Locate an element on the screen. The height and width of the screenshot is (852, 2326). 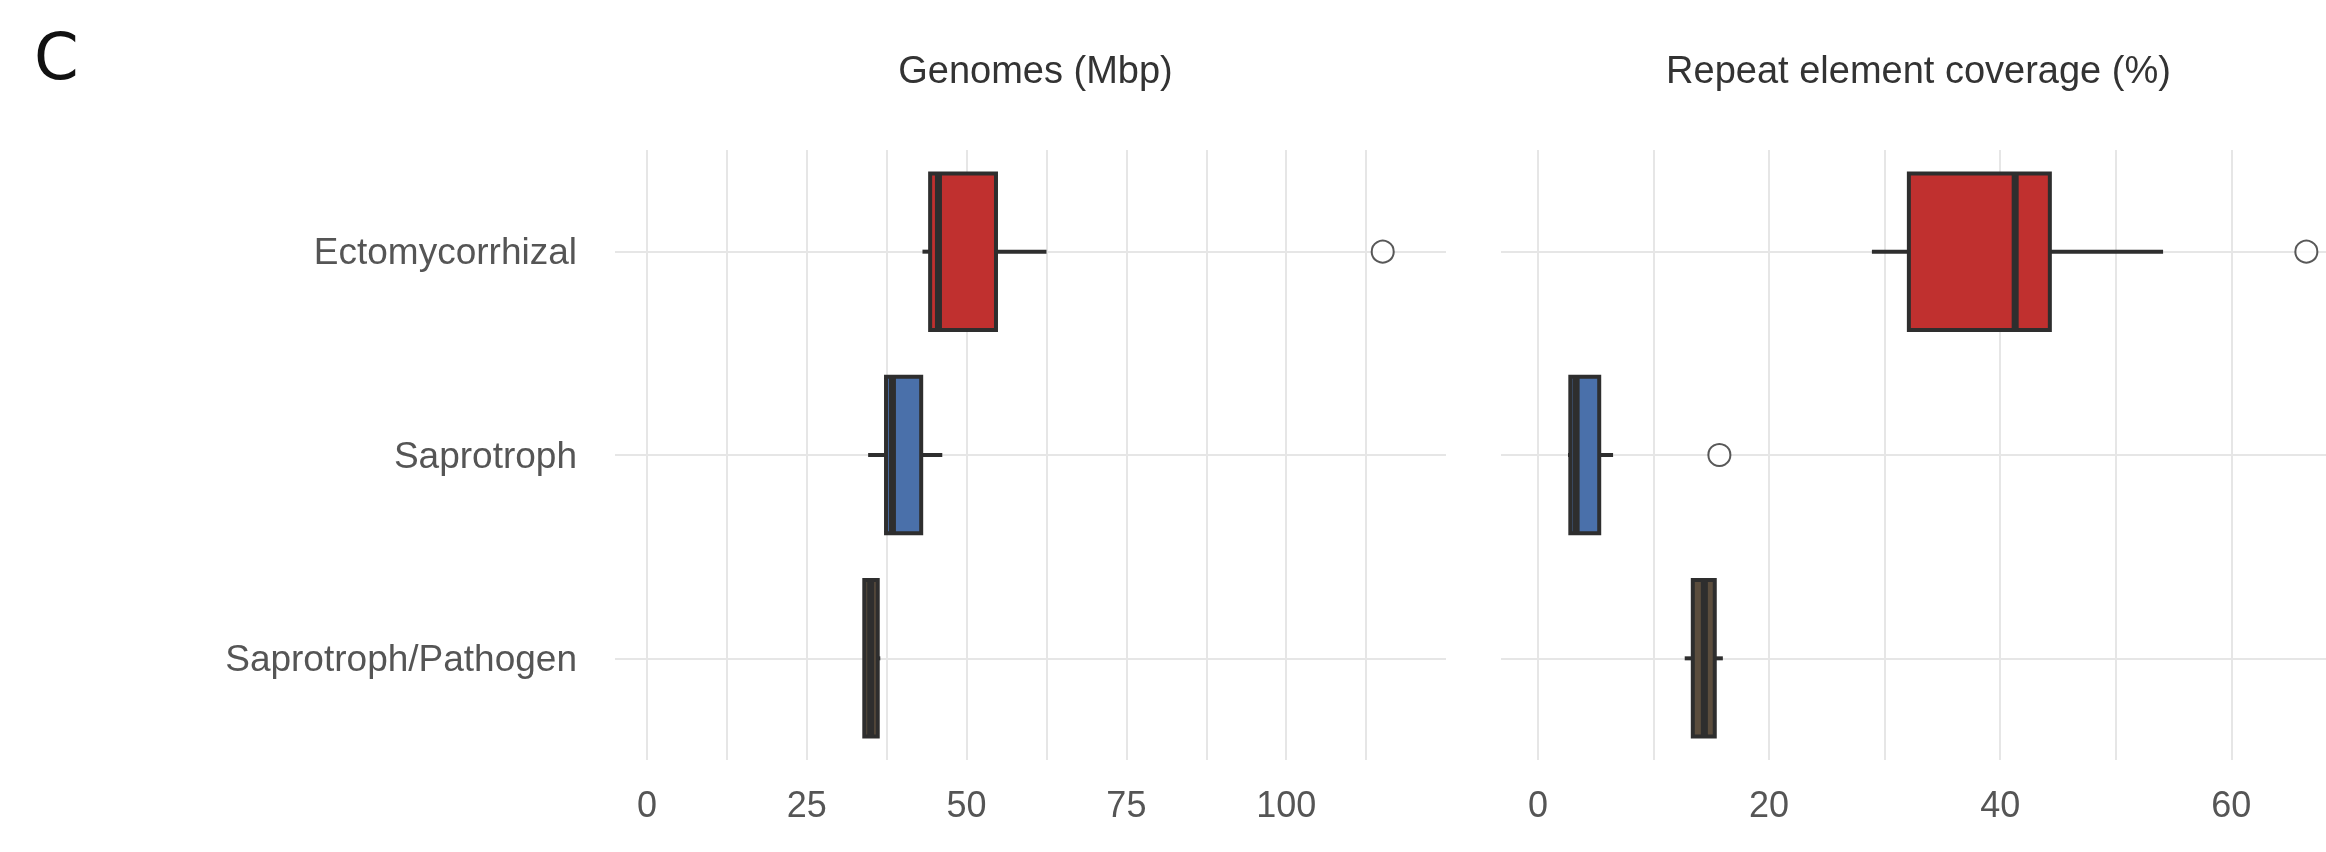
text: C is located at coordinates (56, 57).